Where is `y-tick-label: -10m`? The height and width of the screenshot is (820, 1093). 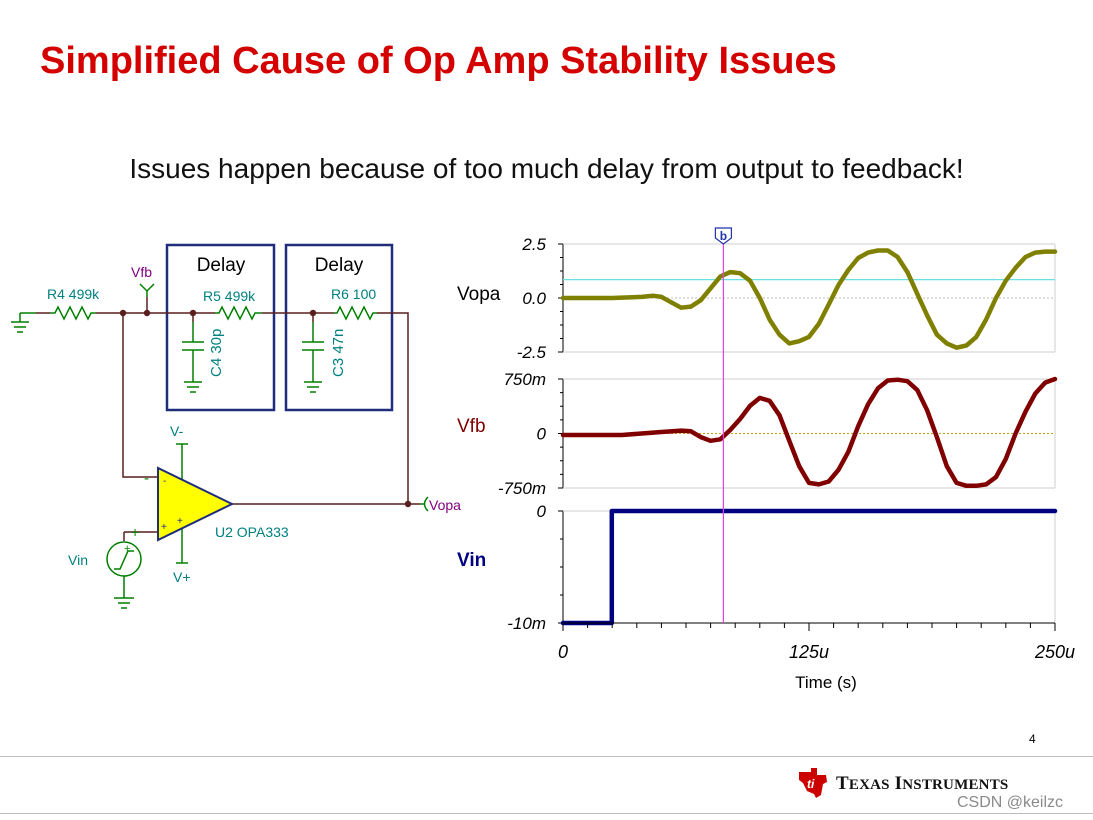 y-tick-label: -10m is located at coordinates (526, 623).